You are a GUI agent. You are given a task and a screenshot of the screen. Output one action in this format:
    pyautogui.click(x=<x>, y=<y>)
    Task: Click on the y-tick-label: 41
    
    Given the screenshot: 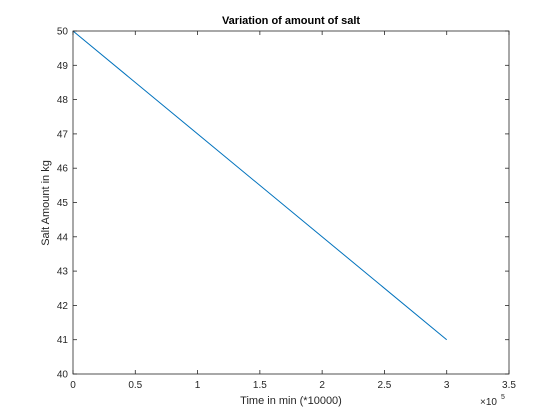 What is the action you would take?
    pyautogui.click(x=63, y=340)
    